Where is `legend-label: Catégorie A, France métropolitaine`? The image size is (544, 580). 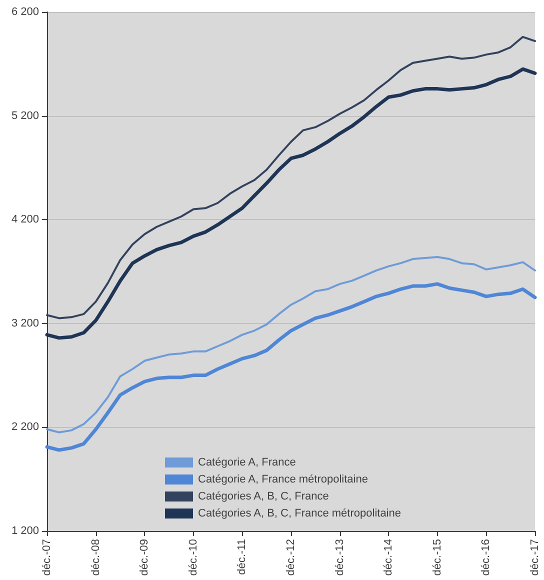
legend-label: Catégorie A, France métropolitaine is located at coordinates (283, 480).